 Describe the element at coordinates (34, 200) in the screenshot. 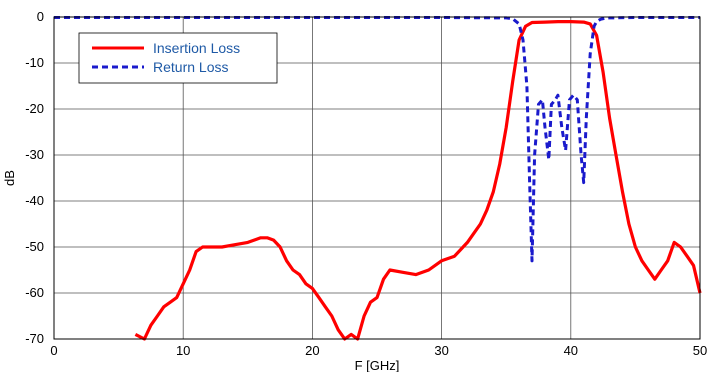

I see `y-tick-label: -40` at that location.